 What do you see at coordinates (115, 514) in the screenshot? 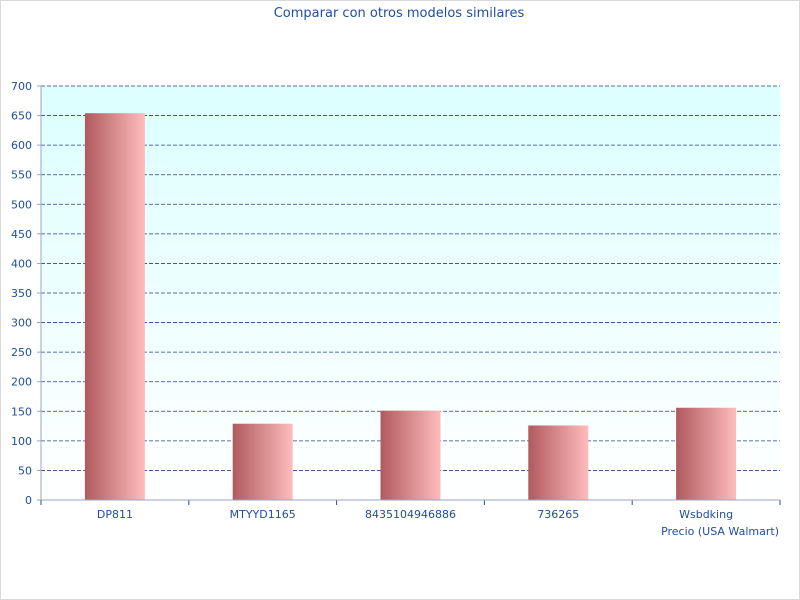
I see `x-tick-label: DP811` at bounding box center [115, 514].